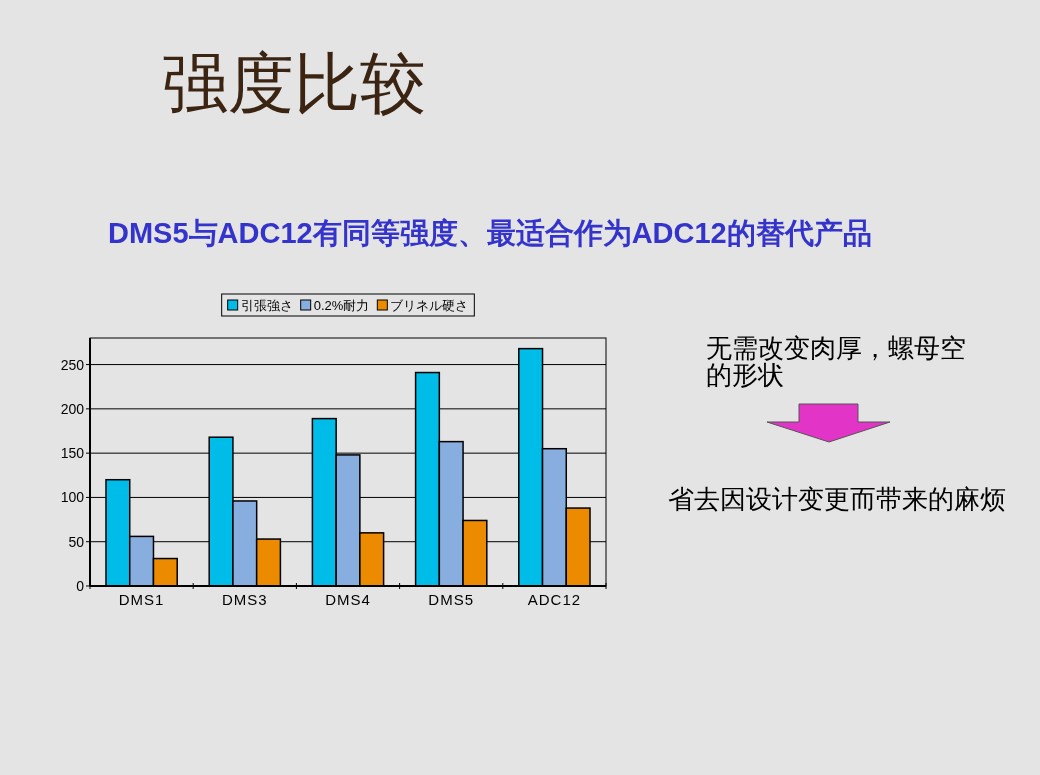  Describe the element at coordinates (72, 453) in the screenshot. I see `y-tick-label: 150` at that location.